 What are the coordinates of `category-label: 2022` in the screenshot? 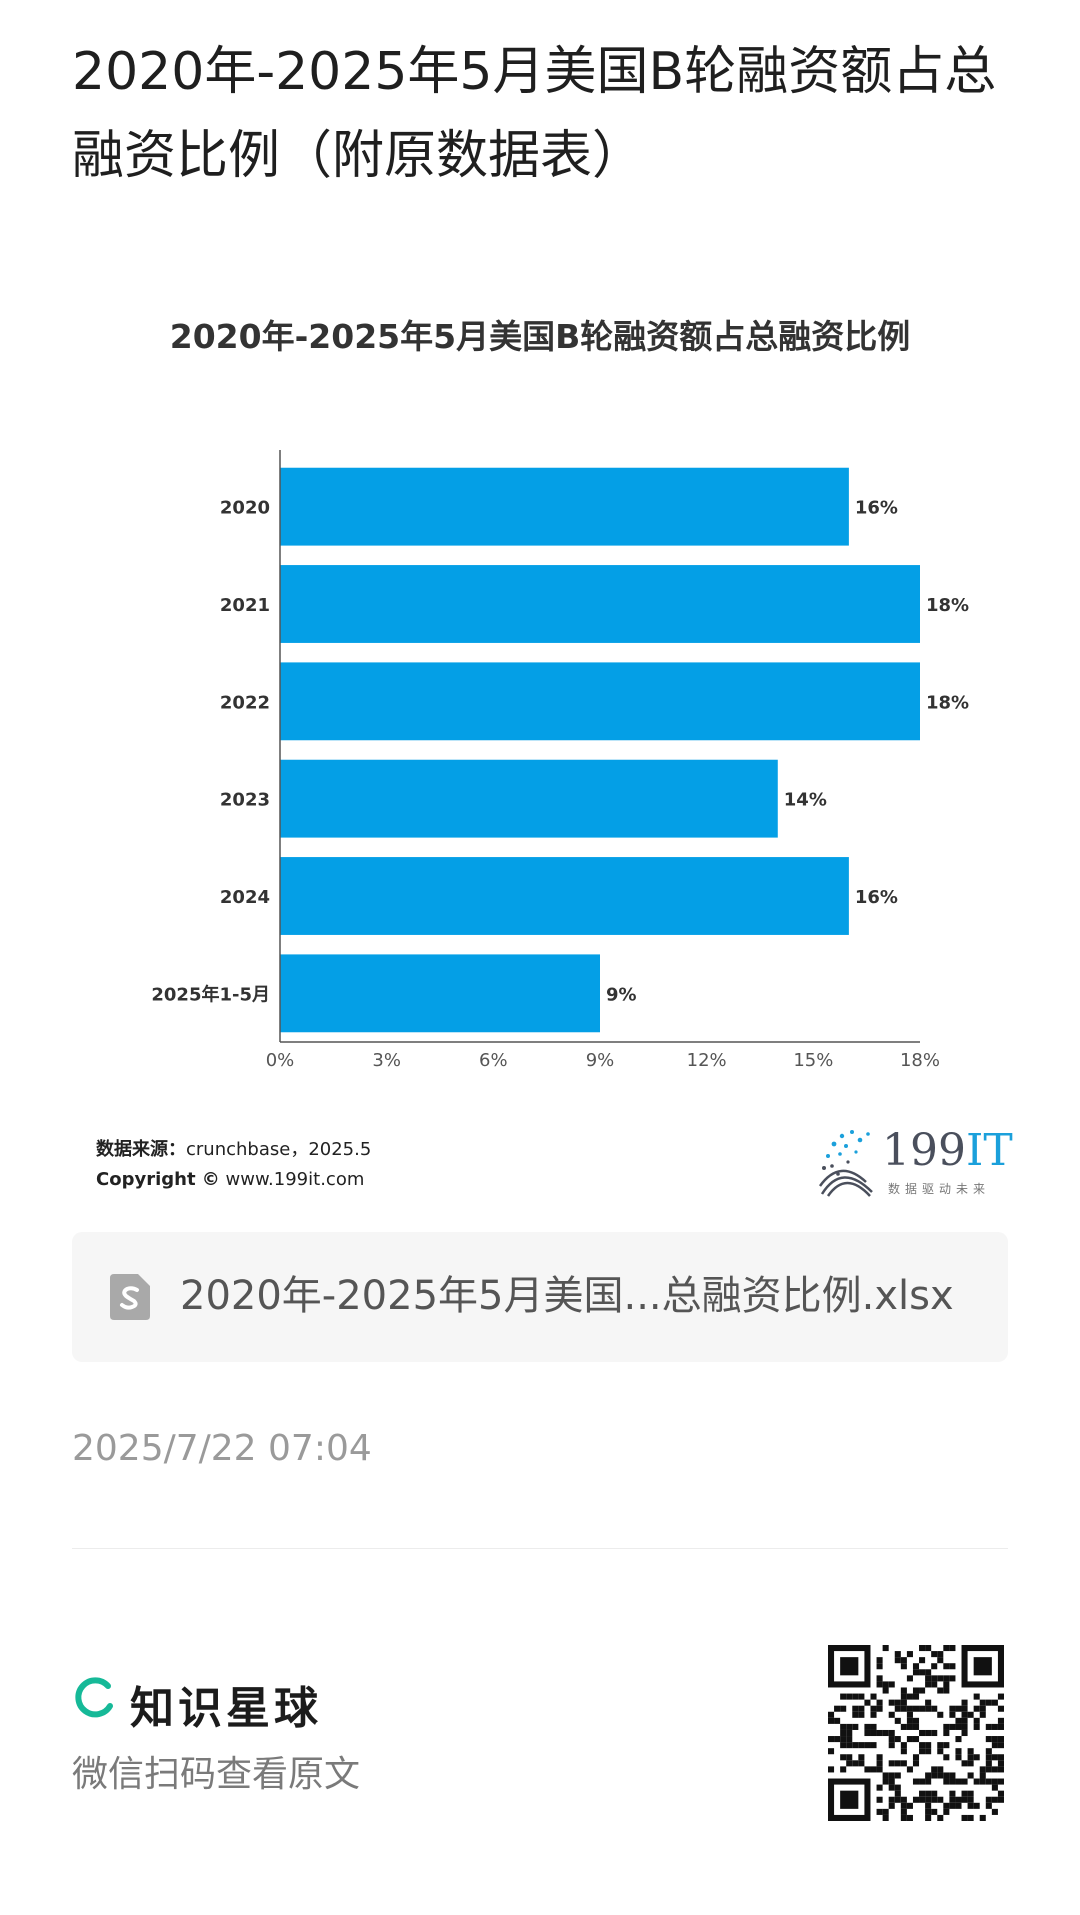 It's located at (245, 702).